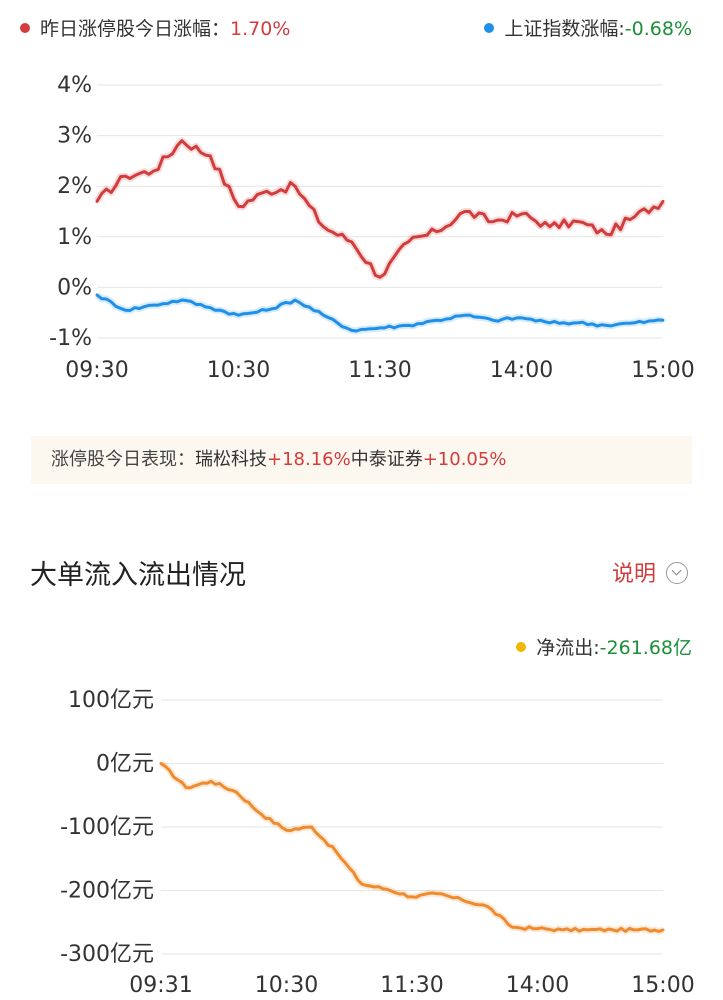  What do you see at coordinates (645, 648) in the screenshot?
I see `flow-legend-value: -261.68亿` at bounding box center [645, 648].